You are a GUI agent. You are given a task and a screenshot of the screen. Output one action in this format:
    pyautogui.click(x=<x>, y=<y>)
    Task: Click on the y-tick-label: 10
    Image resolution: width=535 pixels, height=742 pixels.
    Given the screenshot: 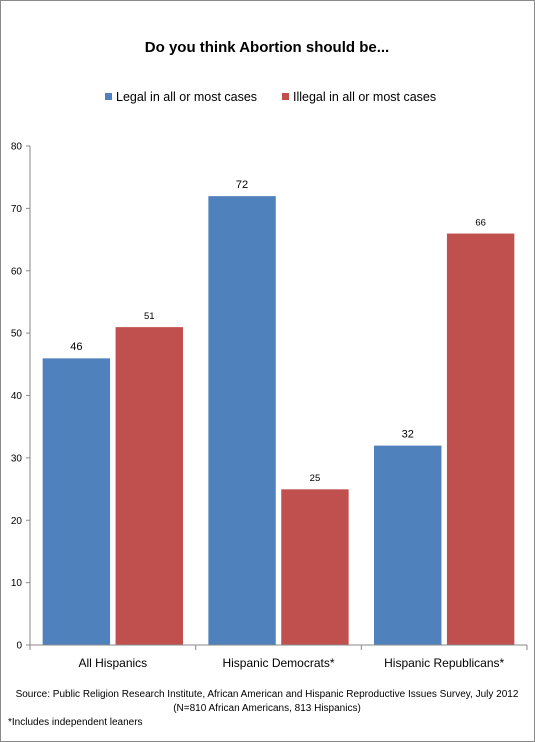 What is the action you would take?
    pyautogui.click(x=17, y=583)
    